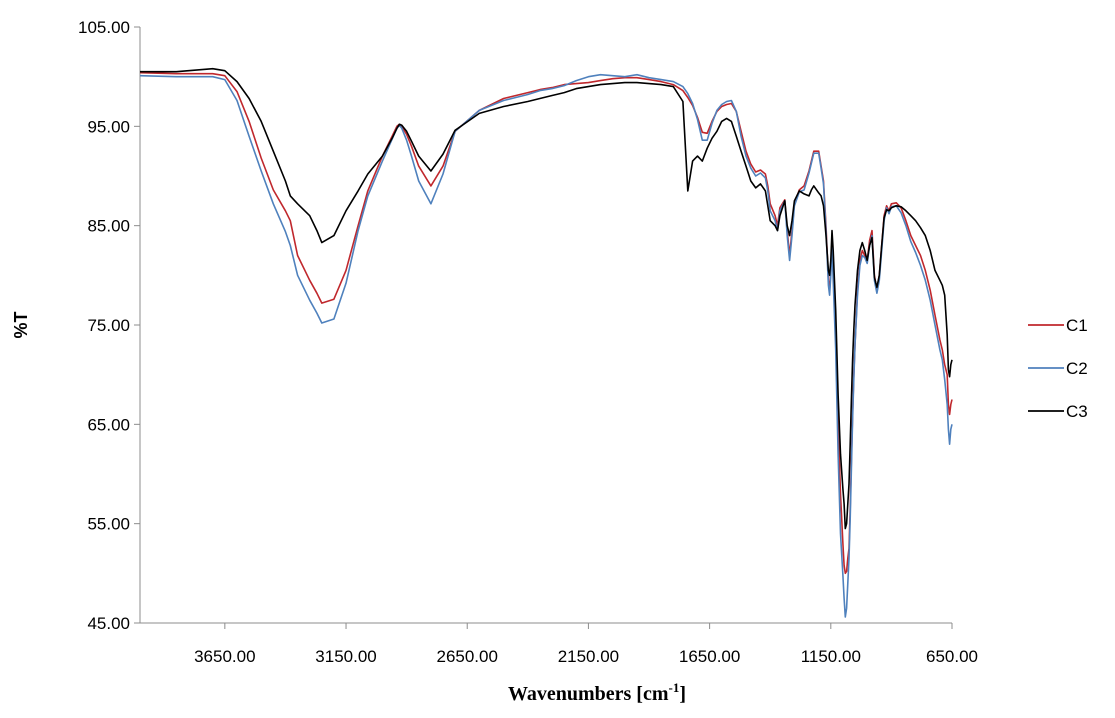 The width and height of the screenshot is (1115, 718). What do you see at coordinates (466, 656) in the screenshot?
I see `x-tick-label: 2650.00` at bounding box center [466, 656].